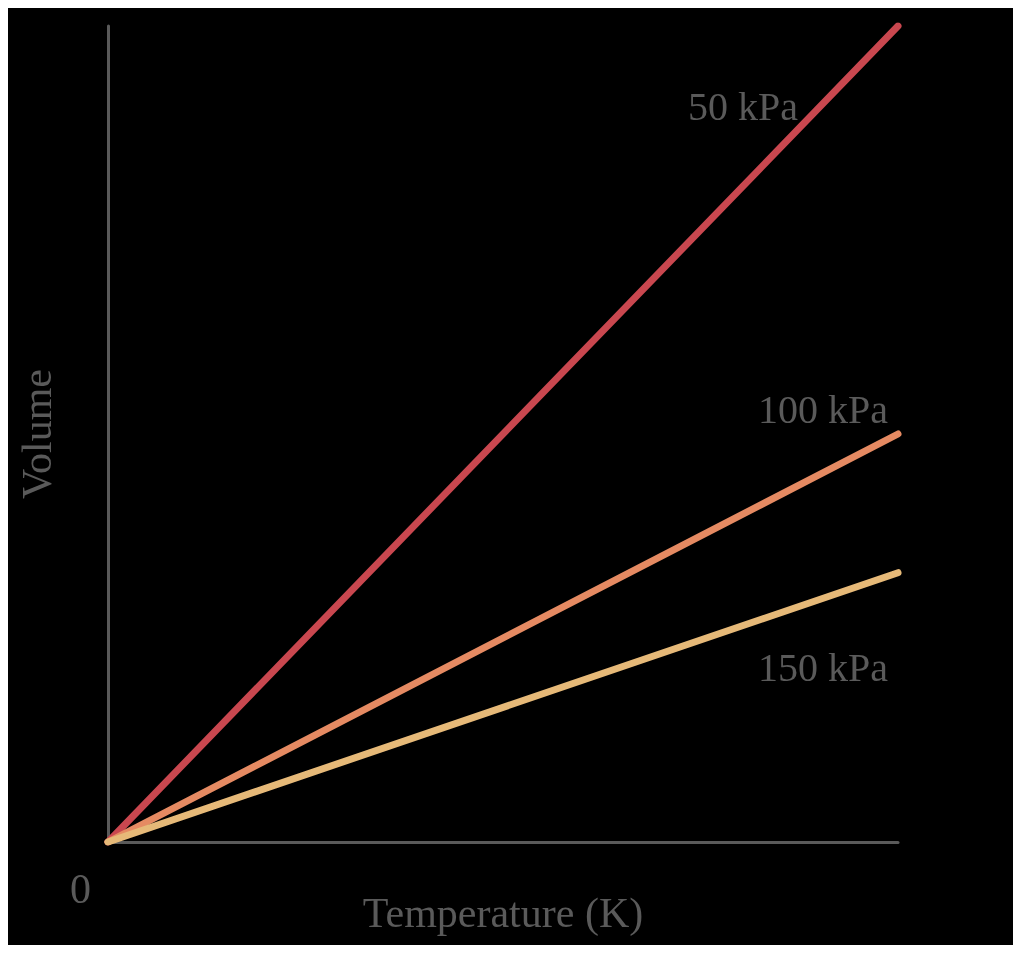 Image resolution: width=1021 pixels, height=953 pixels. Describe the element at coordinates (503, 913) in the screenshot. I see `x-axis-title: Temperature (K)` at that location.